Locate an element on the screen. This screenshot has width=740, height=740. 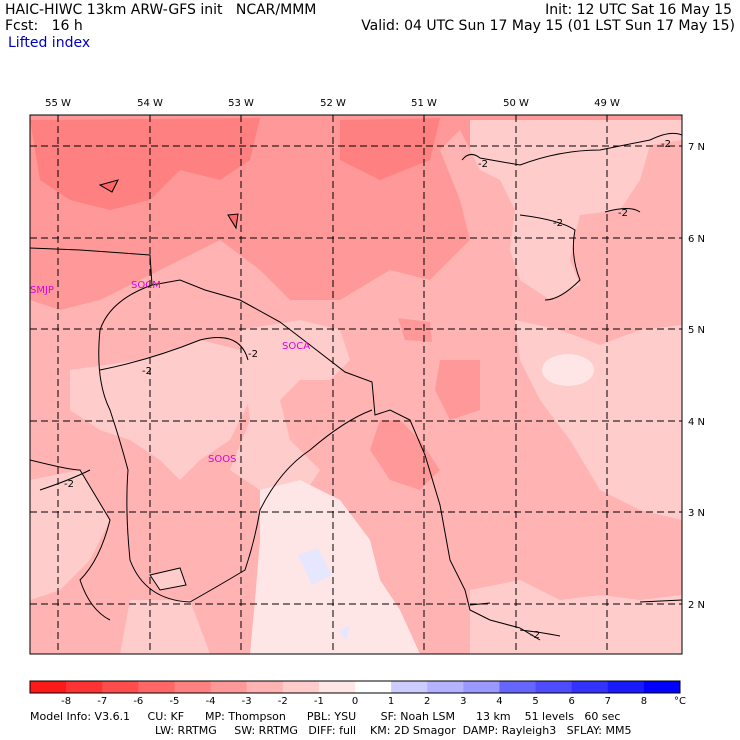
colorbar-tick-label: 0 is located at coordinates (355, 701).